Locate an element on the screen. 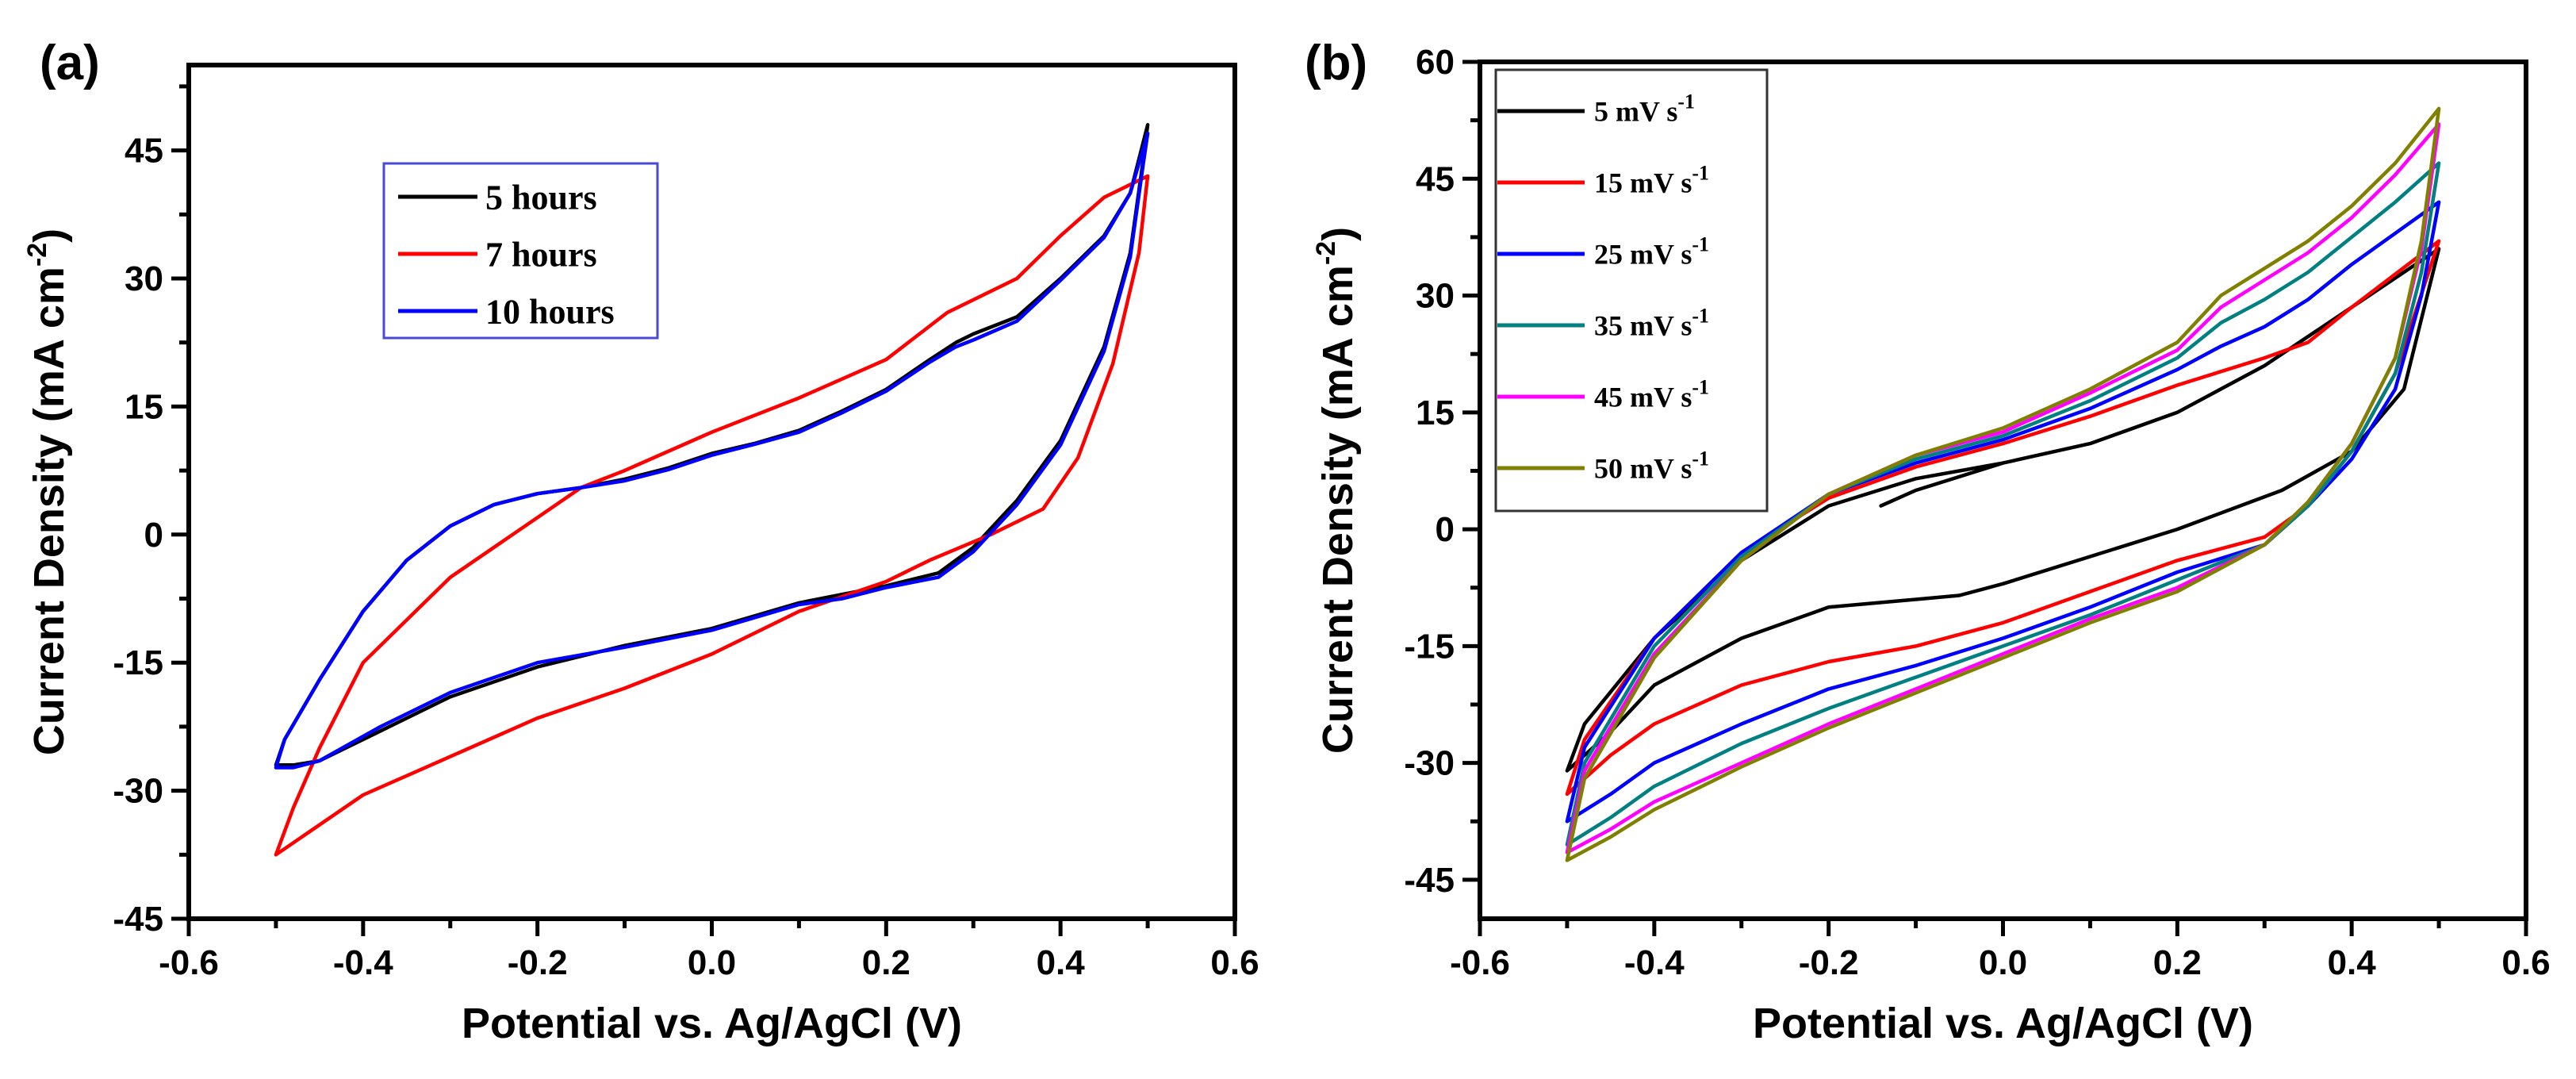 The height and width of the screenshot is (1079, 2576). panel-a-legend-text-2: 10 hours is located at coordinates (550, 311).